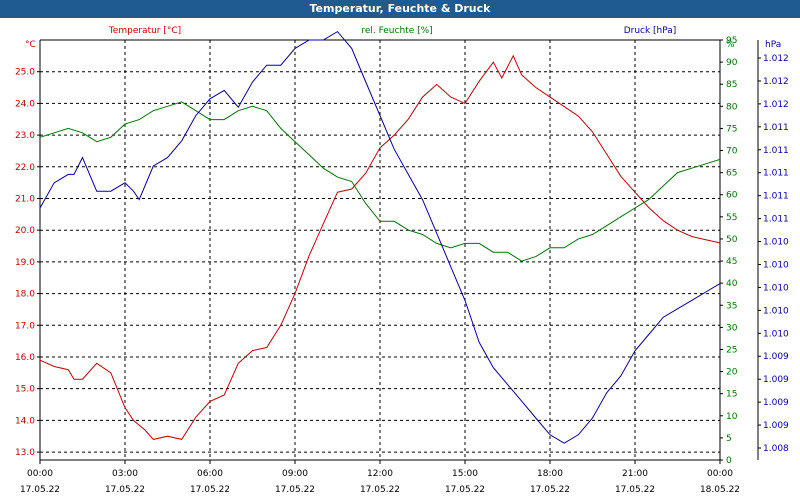 This screenshot has width=800, height=500. What do you see at coordinates (635, 474) in the screenshot?
I see `x-tick-label-time: 21:00` at bounding box center [635, 474].